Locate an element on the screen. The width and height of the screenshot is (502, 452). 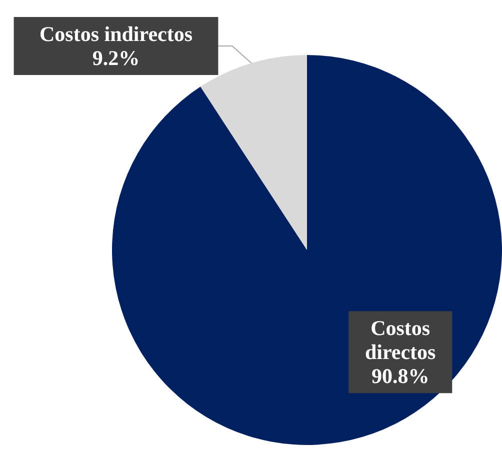
slice-label: Costos indirectos is located at coordinates (116, 34).